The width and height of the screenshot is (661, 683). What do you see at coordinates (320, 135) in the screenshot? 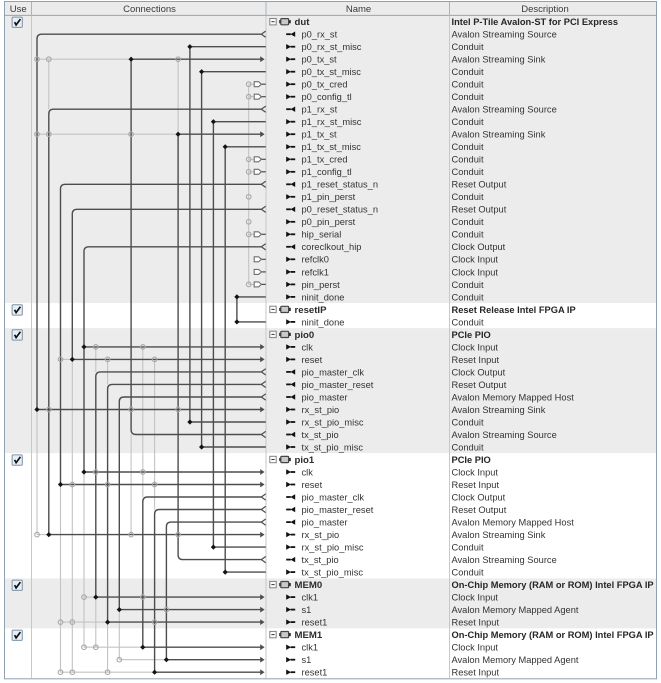
I see `svg-text: p1_tx_st` at bounding box center [320, 135].